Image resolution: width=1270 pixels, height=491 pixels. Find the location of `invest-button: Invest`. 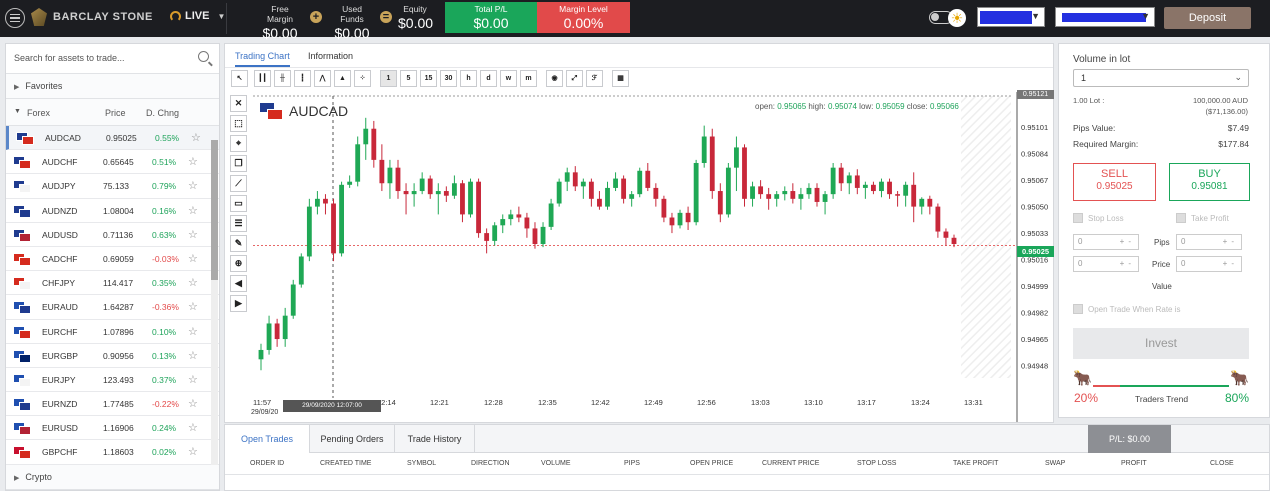

invest-button: Invest is located at coordinates (1161, 343).